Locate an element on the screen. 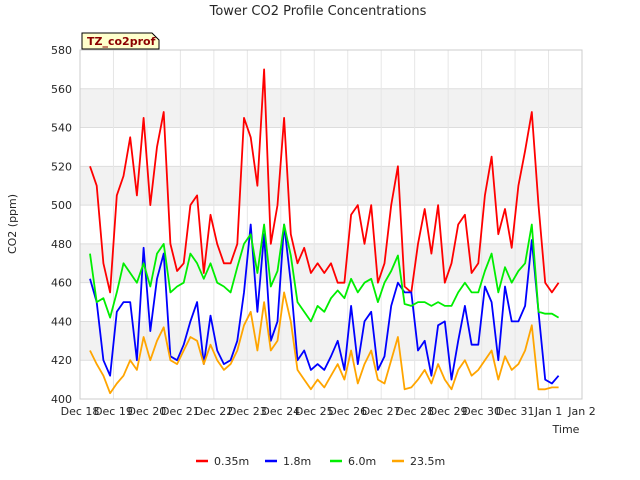 This screenshot has width=640, height=480. site-badge: TZ_co2prof is located at coordinates (120, 41).